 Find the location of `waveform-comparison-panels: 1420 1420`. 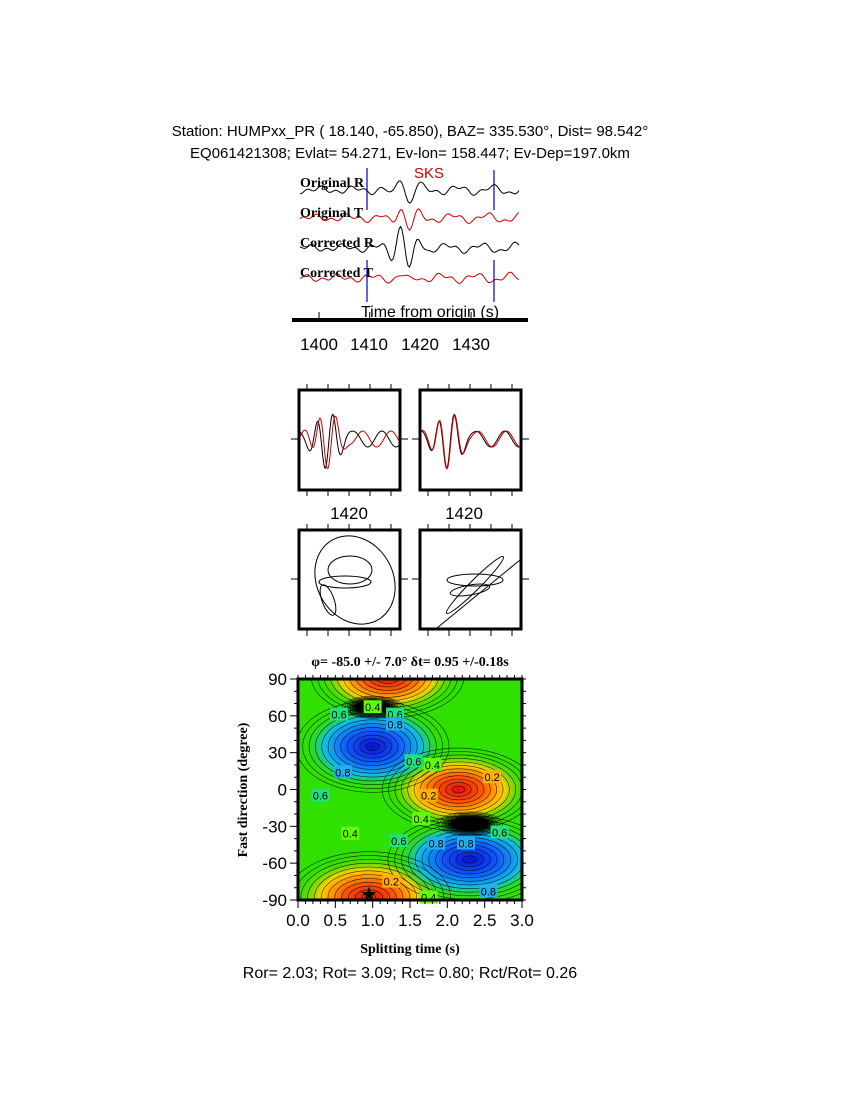

waveform-comparison-panels: 1420 1420 is located at coordinates (410, 510).